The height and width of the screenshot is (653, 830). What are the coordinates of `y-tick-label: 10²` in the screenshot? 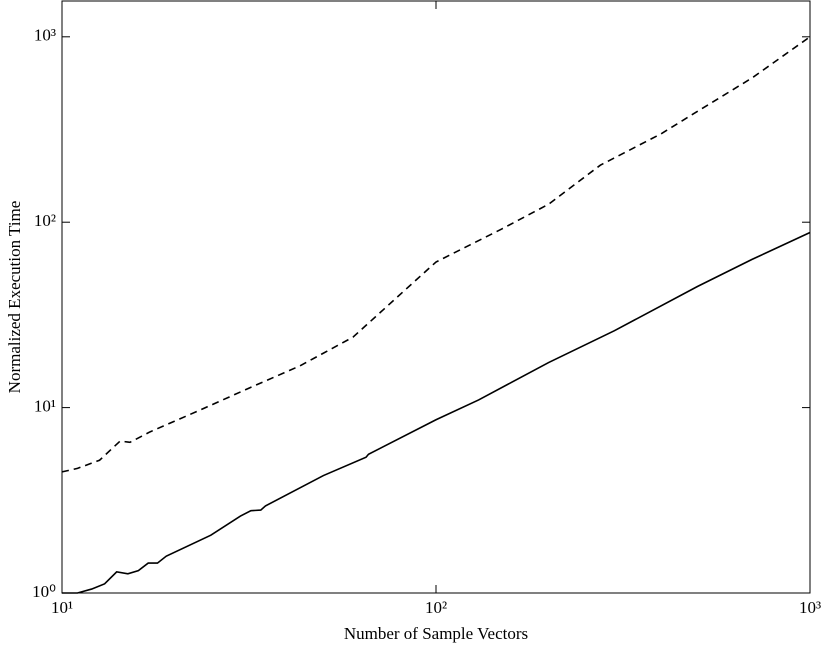 It's located at (45, 220).